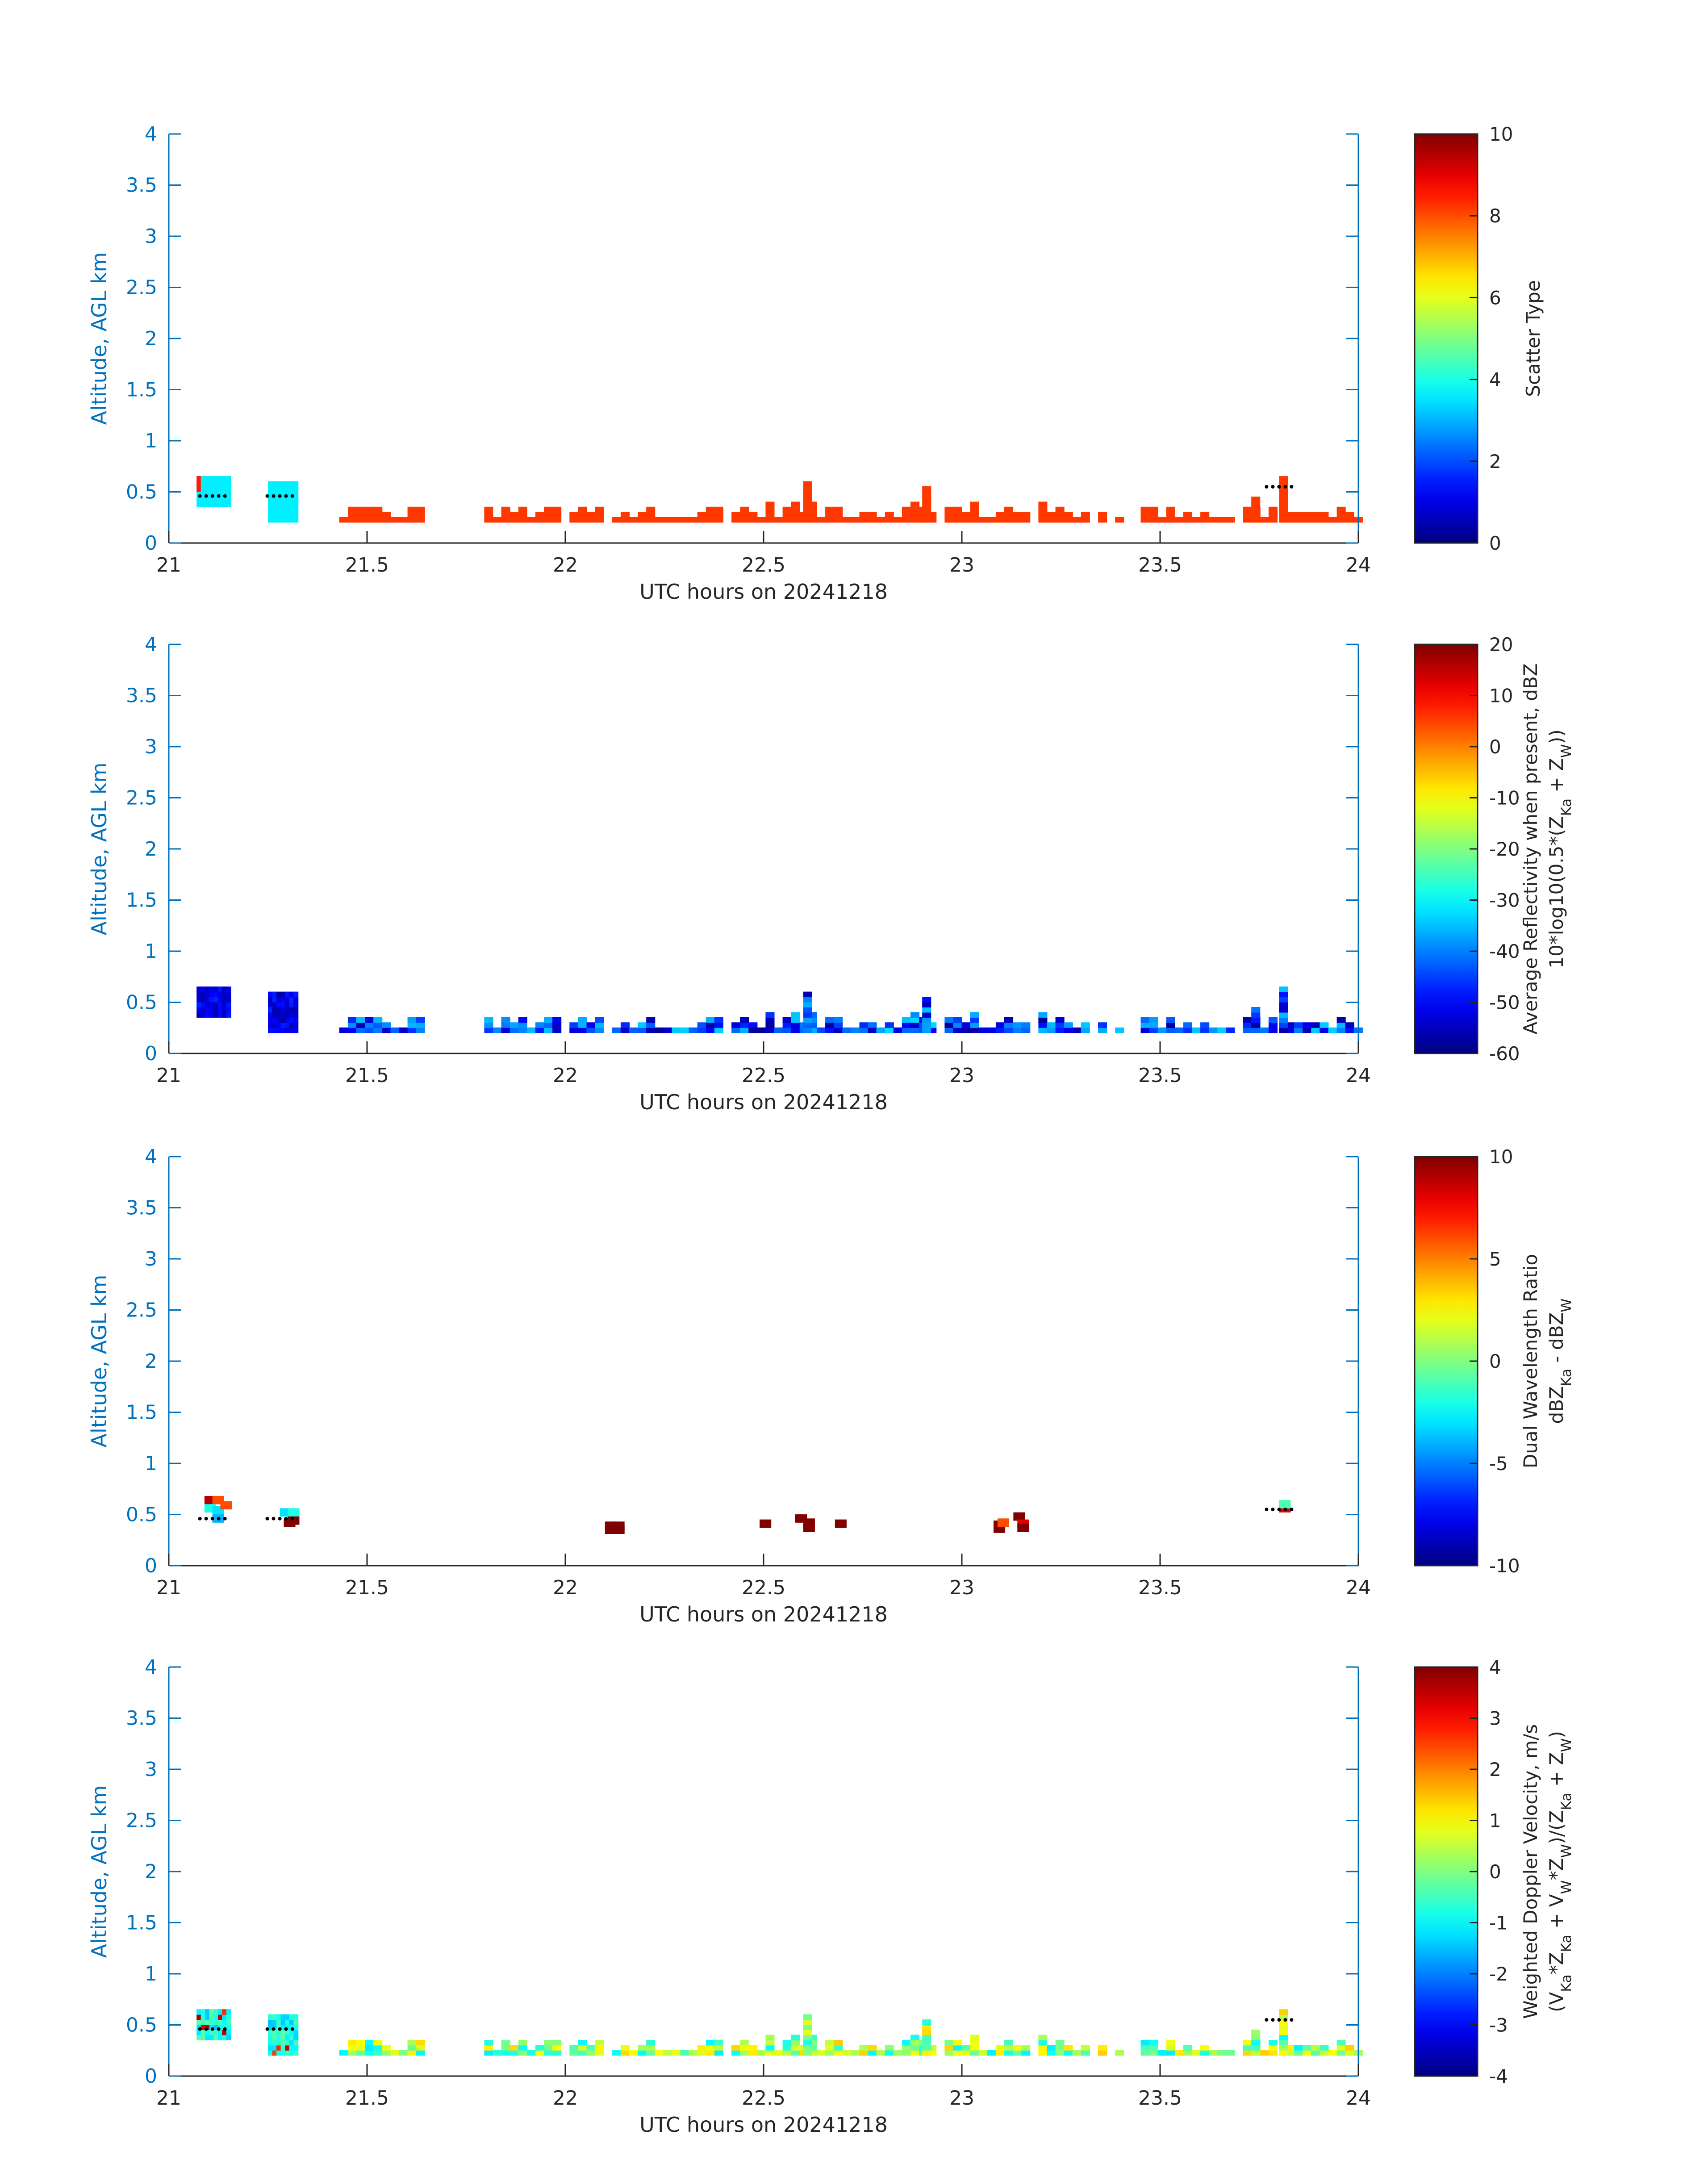 This screenshot has width=1708, height=2177. Describe the element at coordinates (151, 849) in the screenshot. I see `y-tick-label: 2` at that location.